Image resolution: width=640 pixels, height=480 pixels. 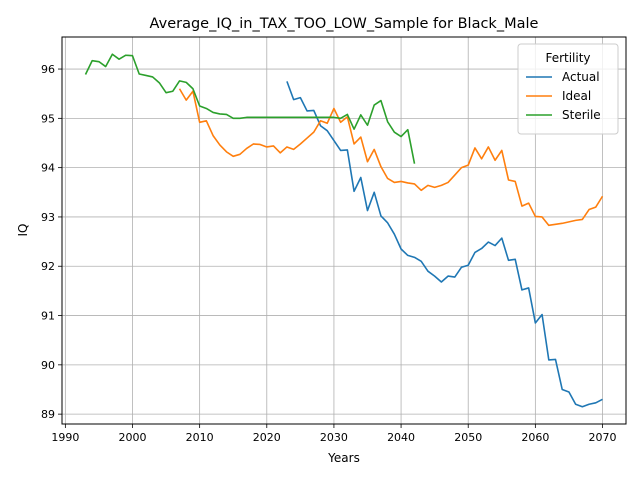 What do you see at coordinates (48, 168) in the screenshot?
I see `y-tick-label: 94` at bounding box center [48, 168].